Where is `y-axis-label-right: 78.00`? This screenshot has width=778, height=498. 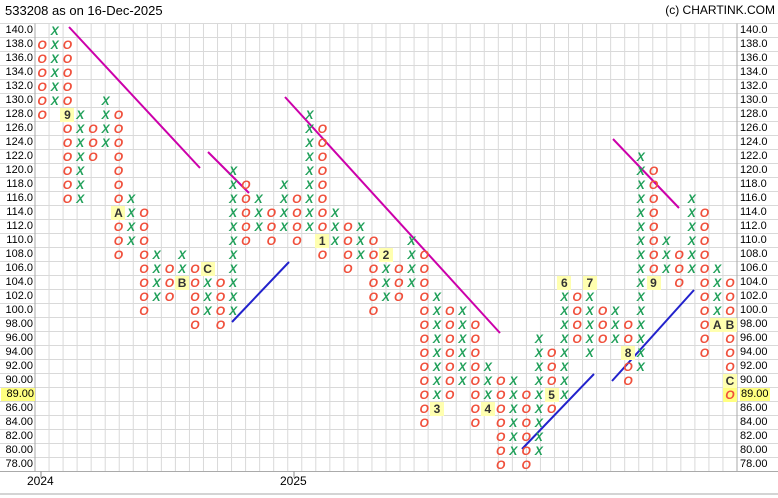 y-axis-label-right: 78.00 is located at coordinates (754, 464).